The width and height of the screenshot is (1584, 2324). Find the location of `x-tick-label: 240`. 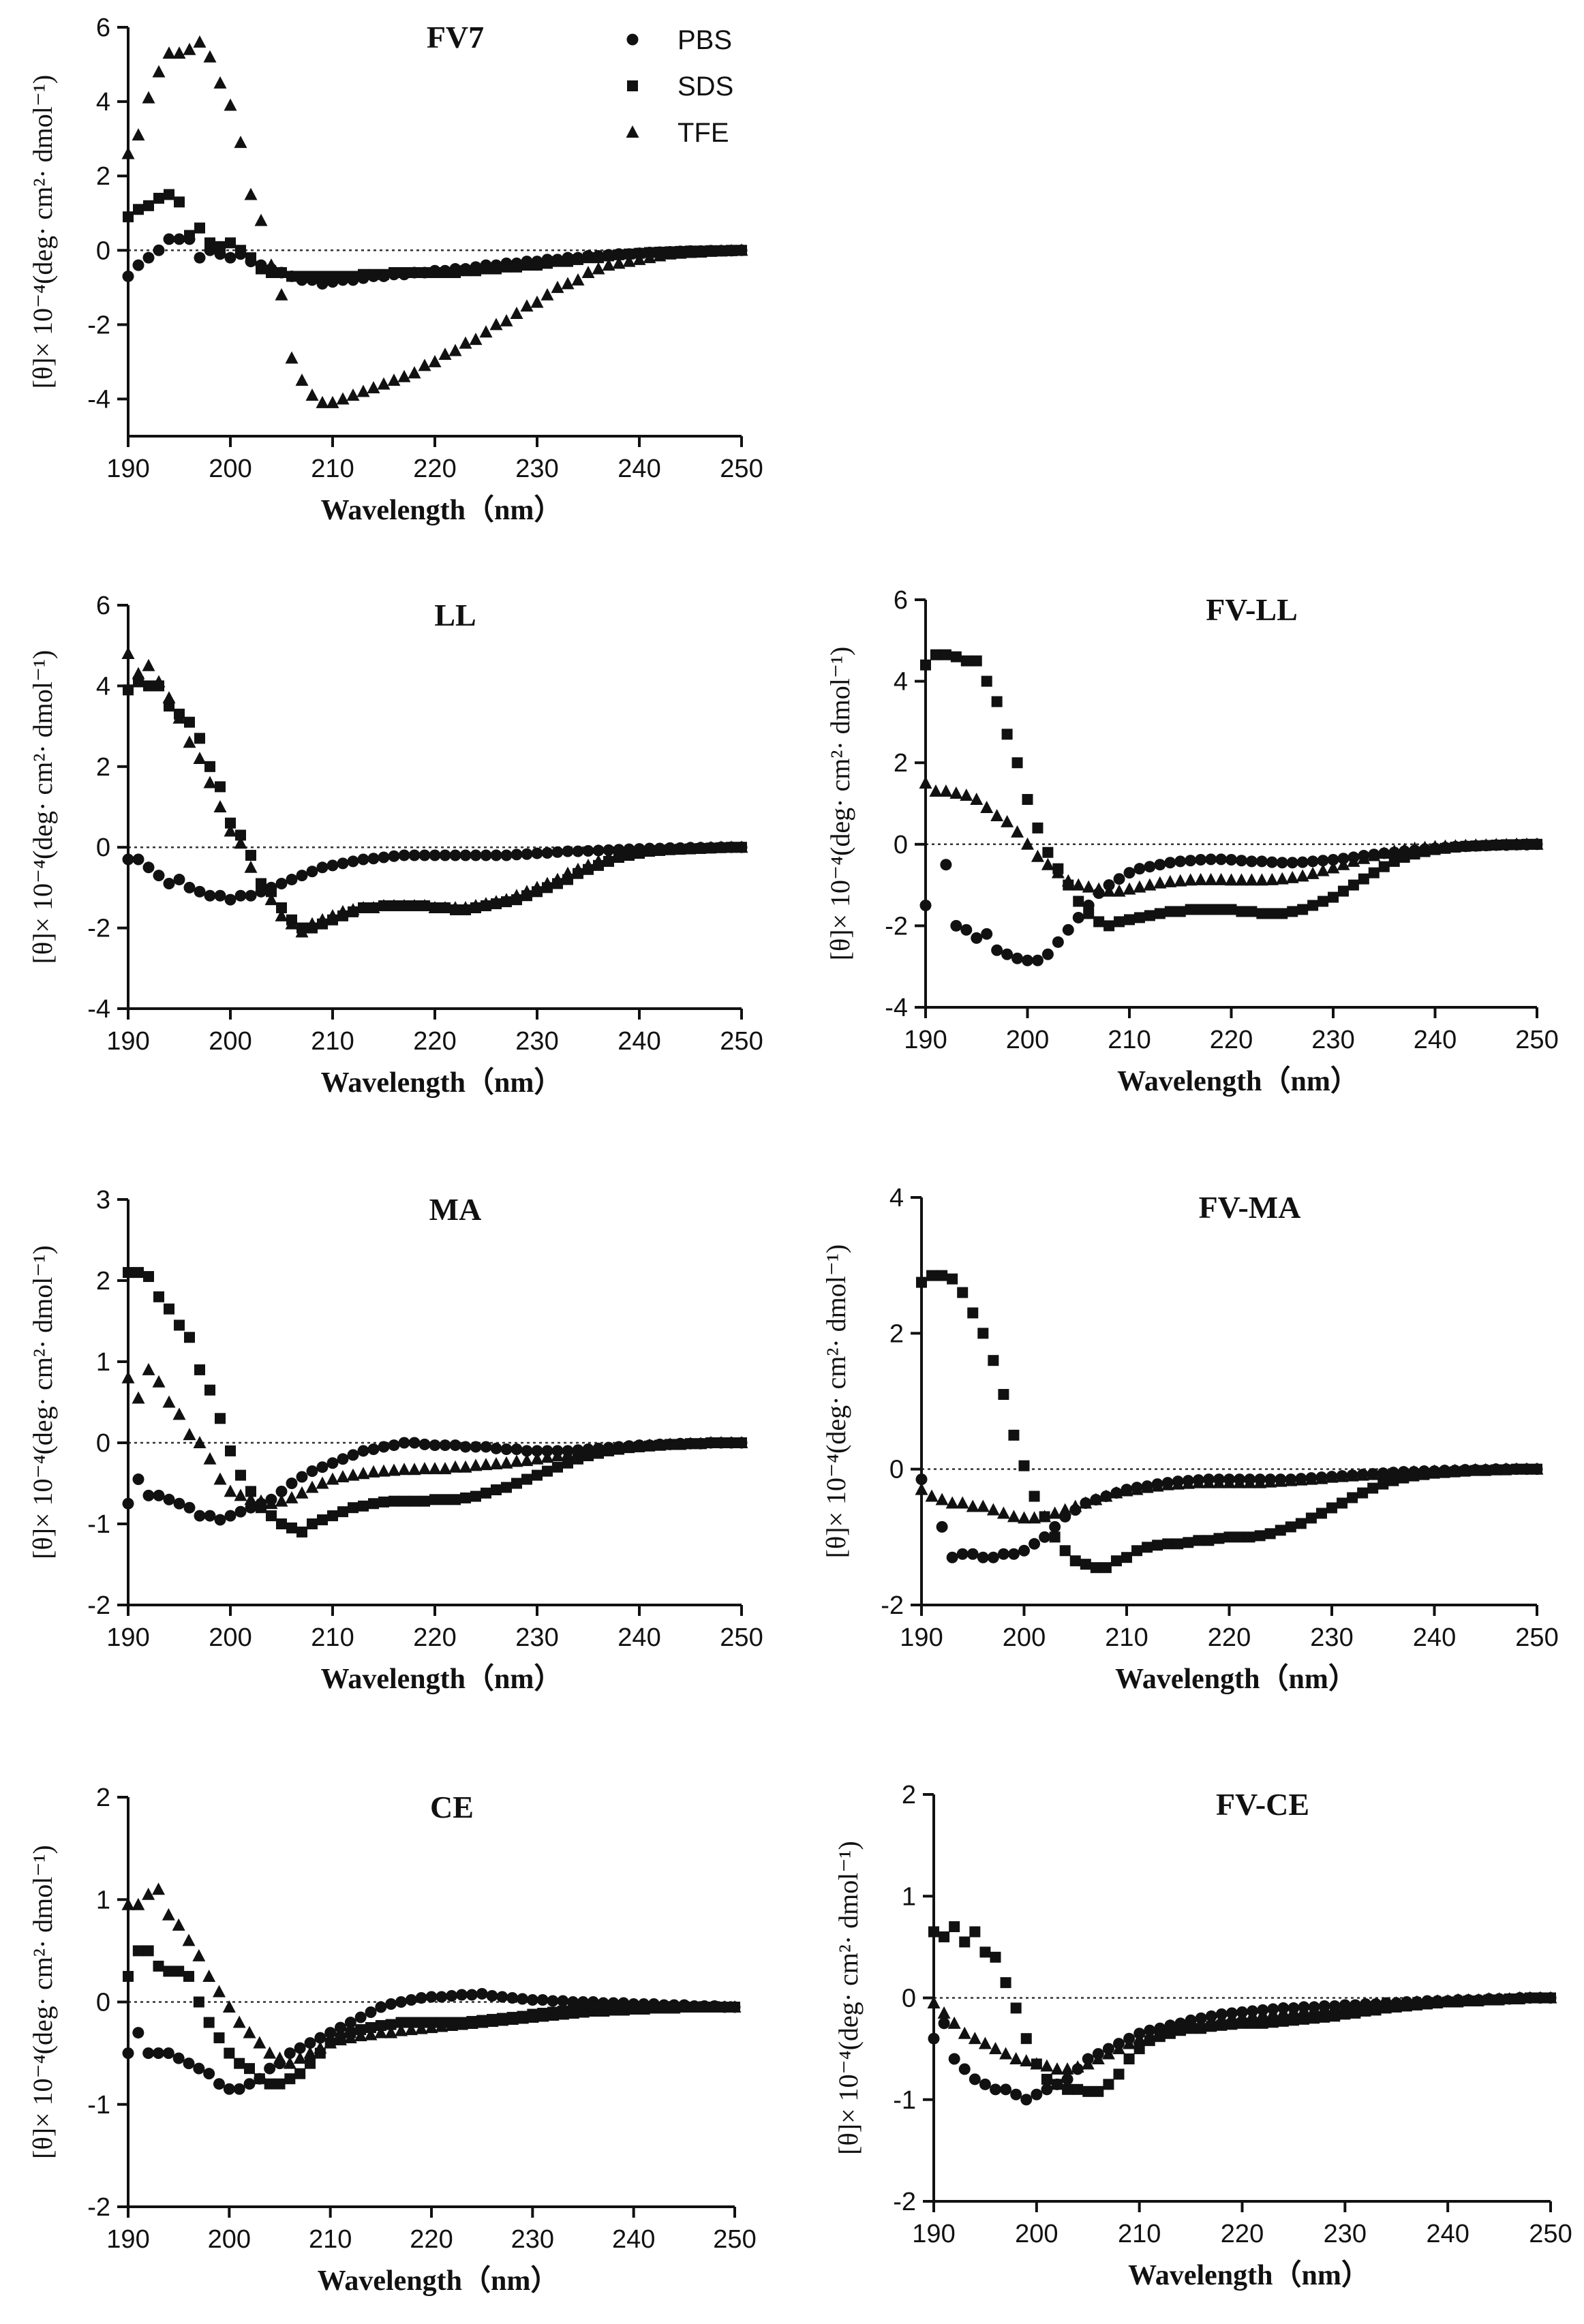

x-tick-label: 240 is located at coordinates (639, 1041).